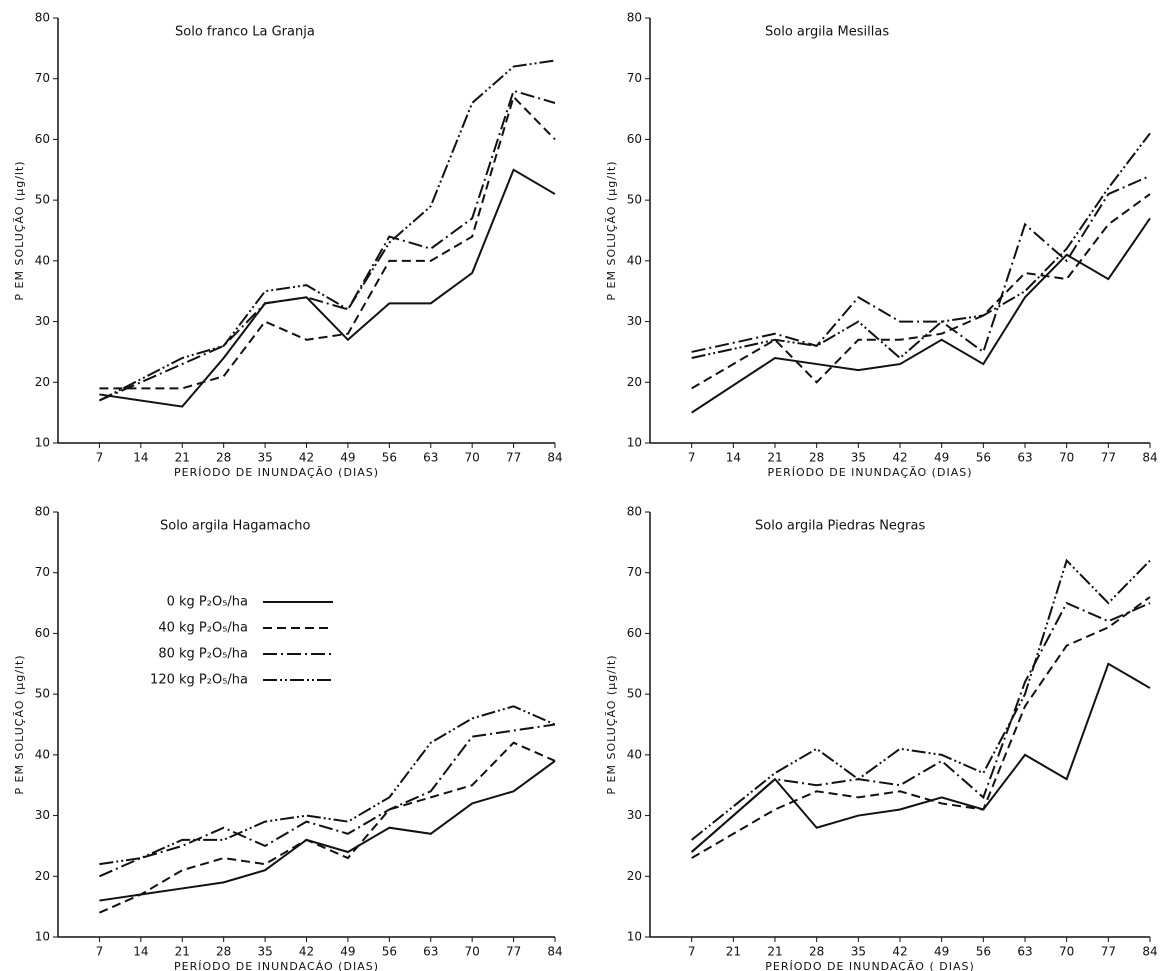 Image resolution: width=1162 pixels, height=971 pixels. I want to click on chart-title: Solo argila Mesillas, so click(827, 32).